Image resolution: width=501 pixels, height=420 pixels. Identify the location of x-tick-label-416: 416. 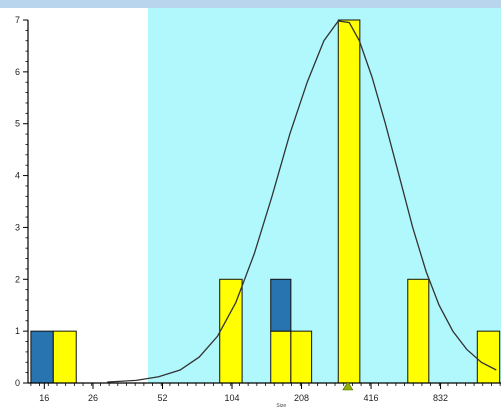
(371, 398).